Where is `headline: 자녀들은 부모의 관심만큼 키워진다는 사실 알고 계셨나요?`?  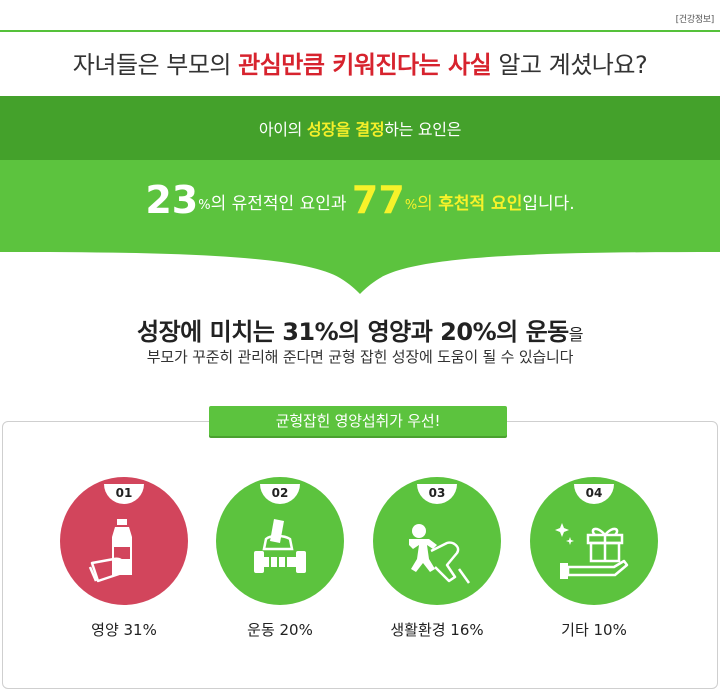 headline: 자녀들은 부모의 관심만큼 키워진다는 사실 알고 계셨나요? is located at coordinates (360, 62).